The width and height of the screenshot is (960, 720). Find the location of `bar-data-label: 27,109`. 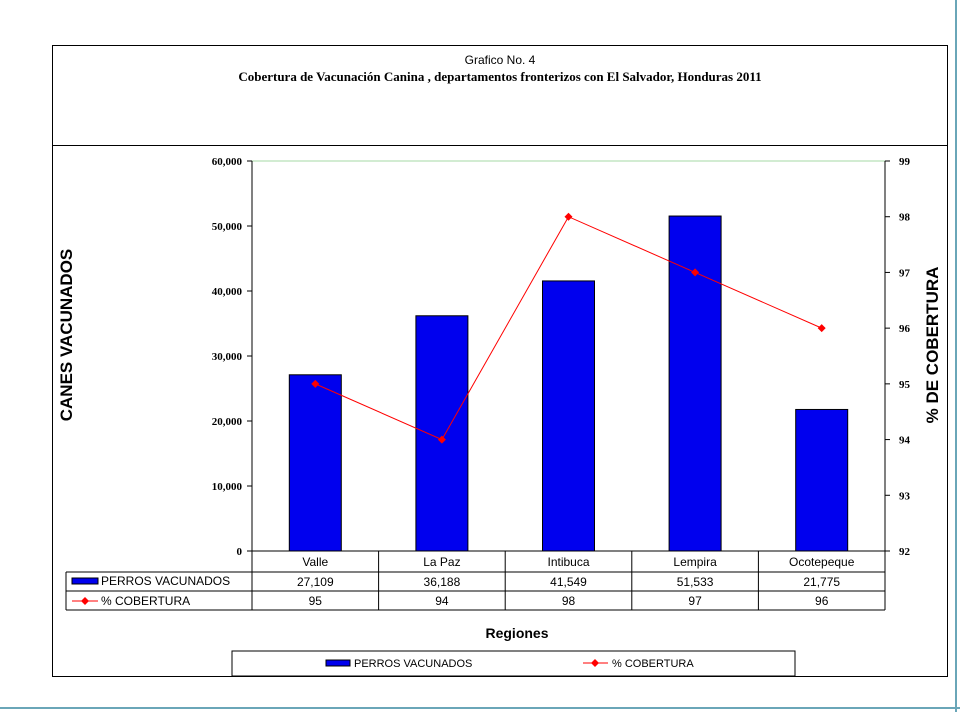

bar-data-label: 27,109 is located at coordinates (315, 582).